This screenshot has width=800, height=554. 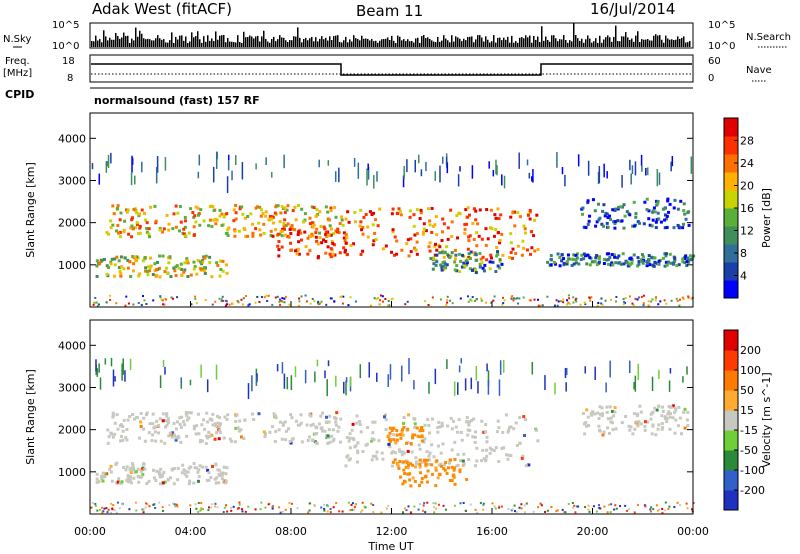 I want to click on ytick-label: 1000, so click(x=72, y=472).